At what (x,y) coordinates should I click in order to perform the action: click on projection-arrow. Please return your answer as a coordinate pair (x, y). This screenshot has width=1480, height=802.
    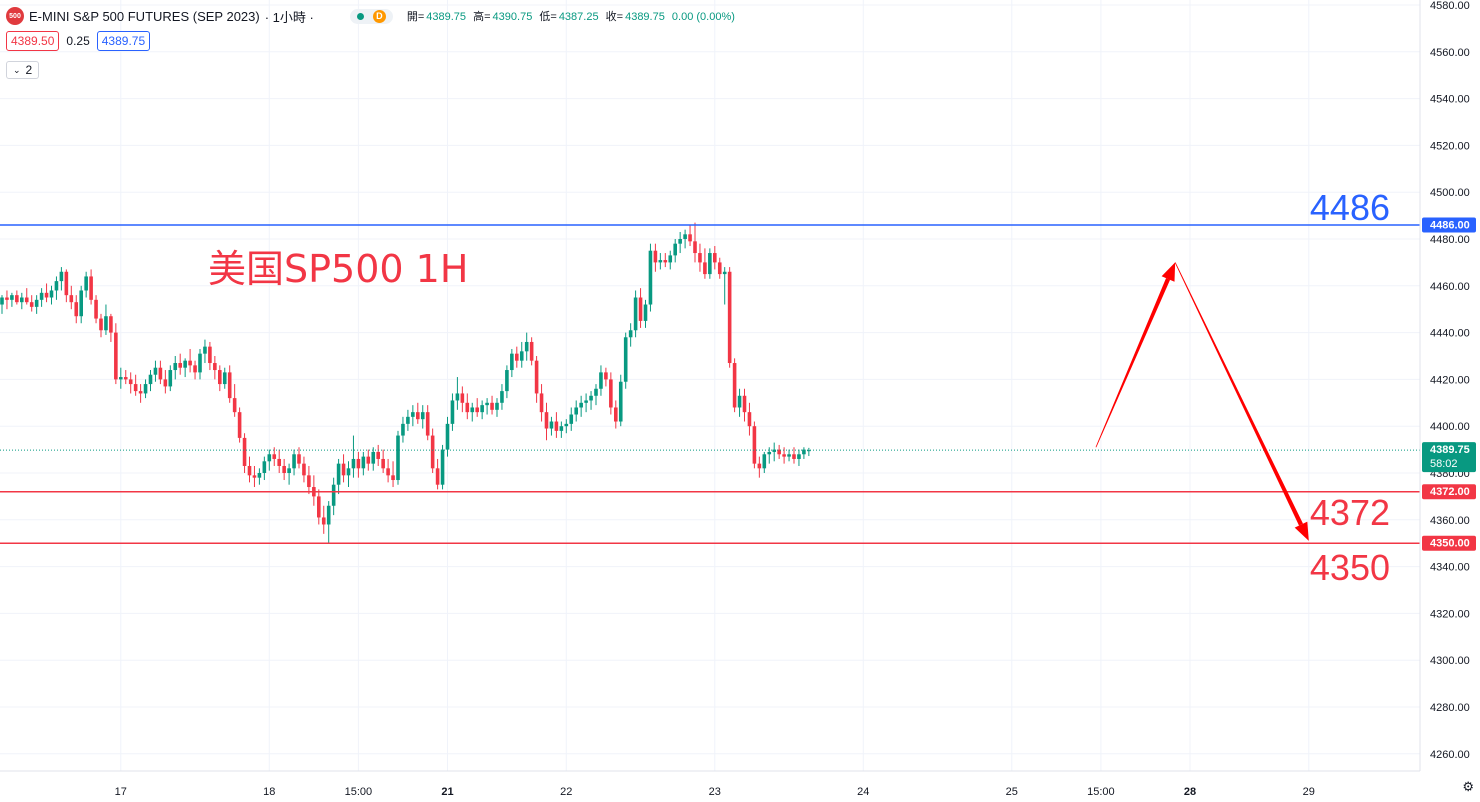
    Looking at the image, I should click on (1202, 401).